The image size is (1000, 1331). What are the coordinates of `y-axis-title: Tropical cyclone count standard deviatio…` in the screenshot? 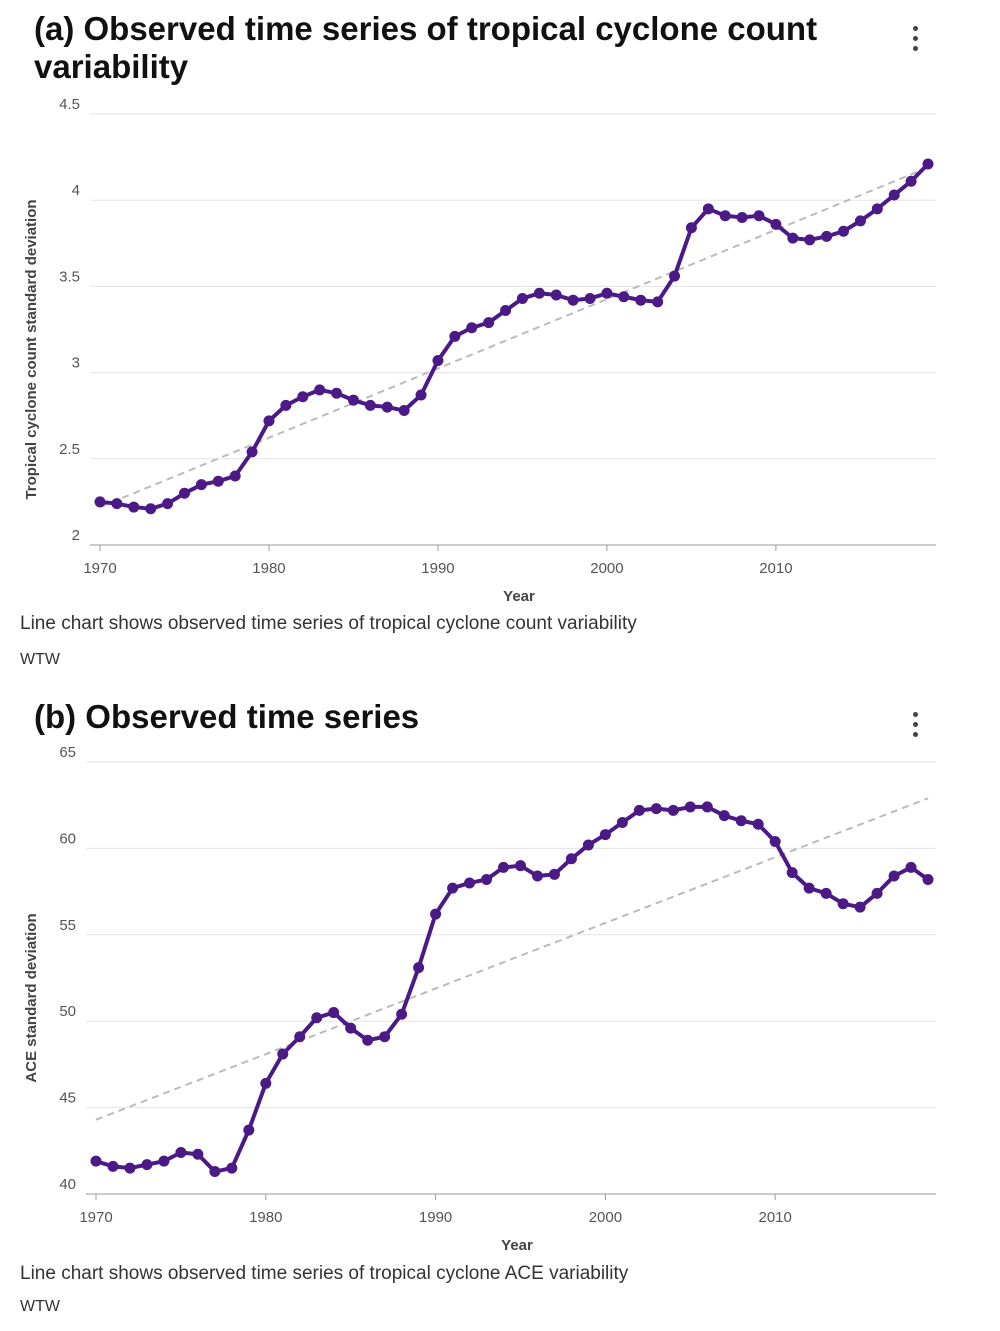 It's located at (31, 349).